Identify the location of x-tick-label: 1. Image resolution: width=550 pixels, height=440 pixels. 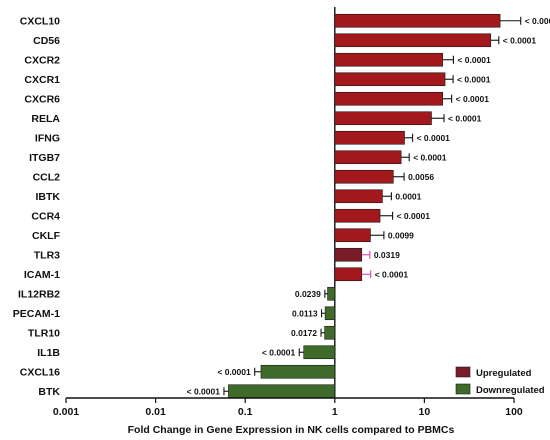
(335, 412).